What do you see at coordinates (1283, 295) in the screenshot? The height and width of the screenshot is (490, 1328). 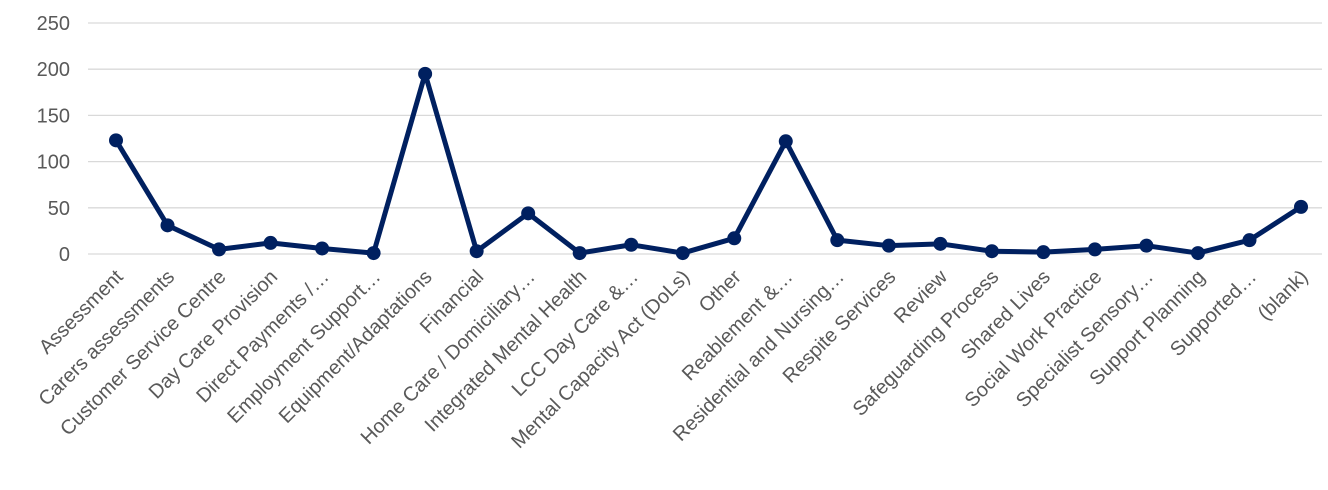 I see `x-tick-label: (blank)` at bounding box center [1283, 295].